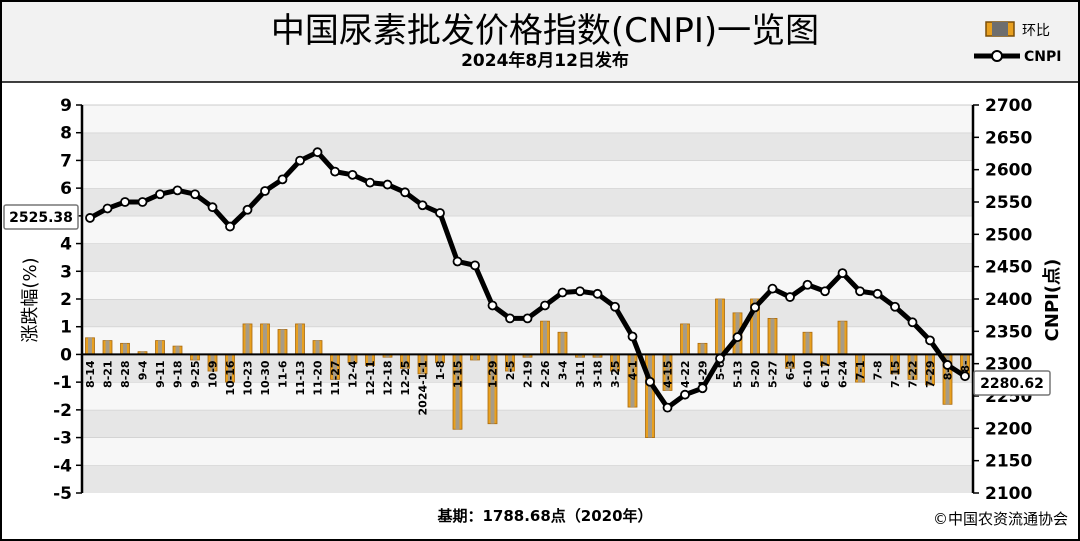 The height and width of the screenshot is (541, 1080). Describe the element at coordinates (1008, 106) in the screenshot. I see `right-axis-tick-label: 2700` at that location.